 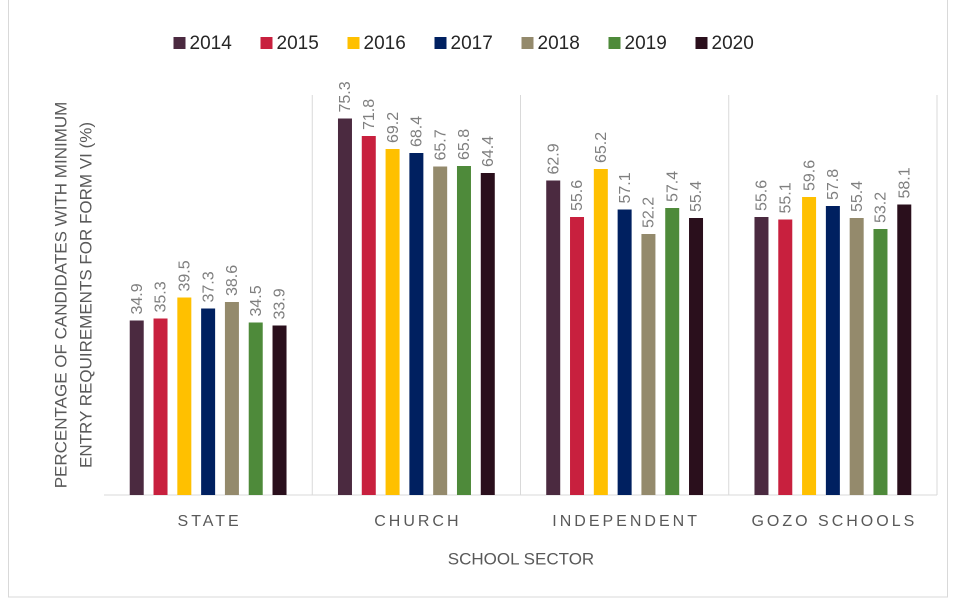 I want to click on data-label: 65.7, so click(x=440, y=144).